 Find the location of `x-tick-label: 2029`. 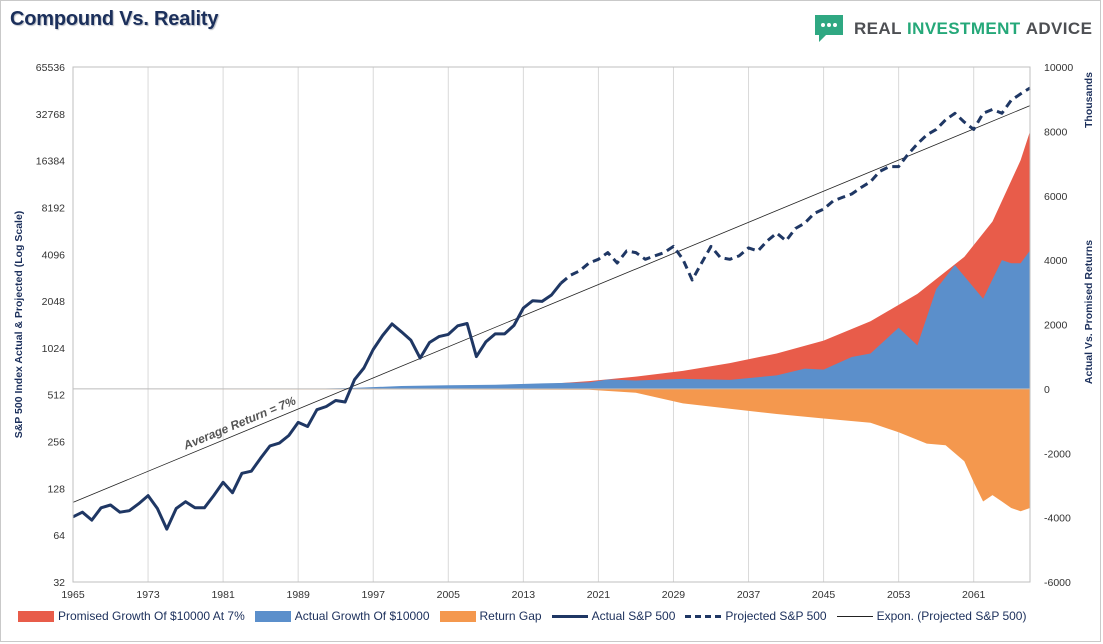

x-tick-label: 2029 is located at coordinates (674, 595).